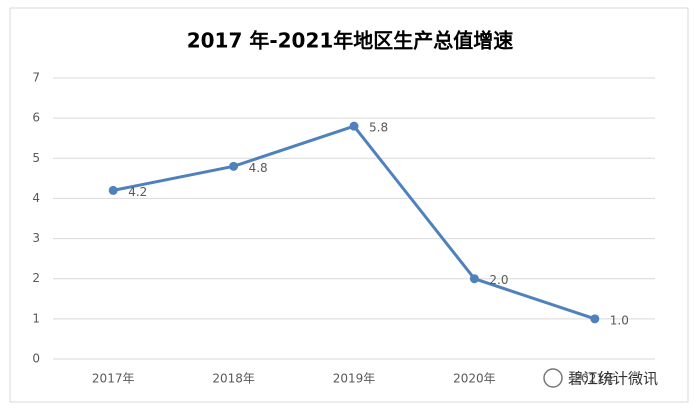  What do you see at coordinates (36, 158) in the screenshot?
I see `y-tick-label: 5` at bounding box center [36, 158].